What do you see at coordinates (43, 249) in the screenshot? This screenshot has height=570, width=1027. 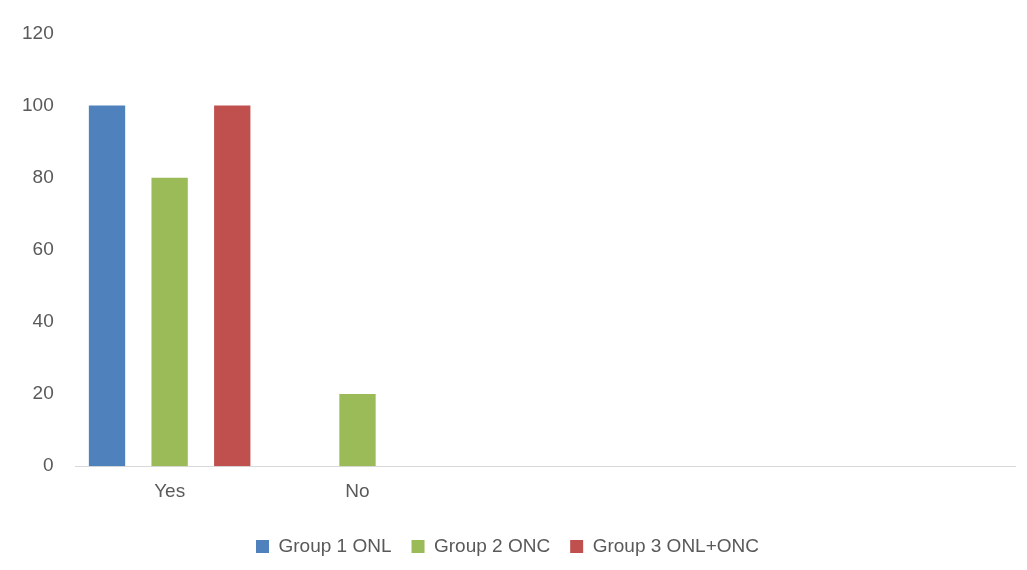 I see `y-tick-label: 60` at bounding box center [43, 249].